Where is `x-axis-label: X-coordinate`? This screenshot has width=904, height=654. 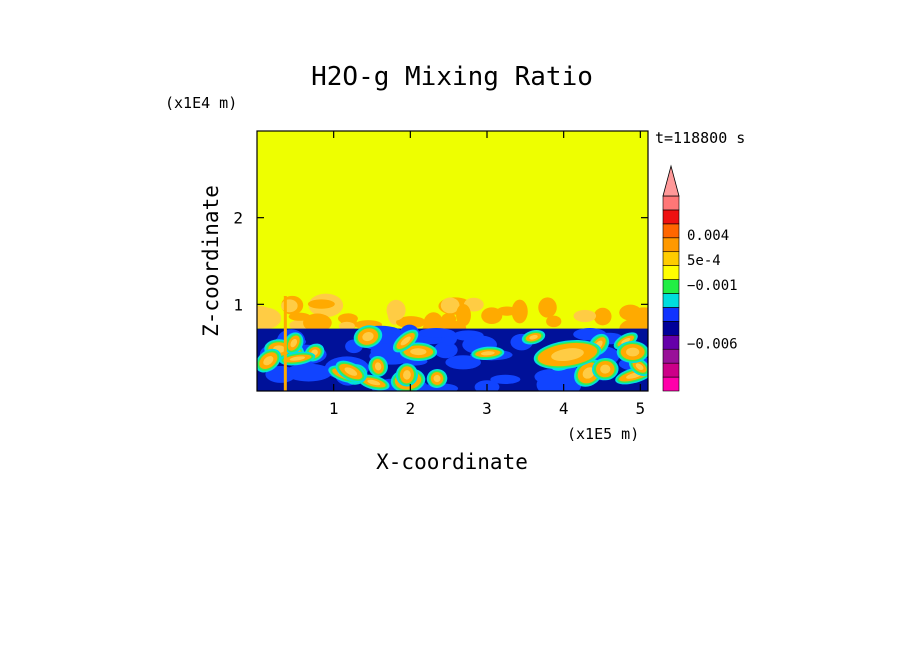
x-axis-label: X-coordinate is located at coordinates (452, 462).